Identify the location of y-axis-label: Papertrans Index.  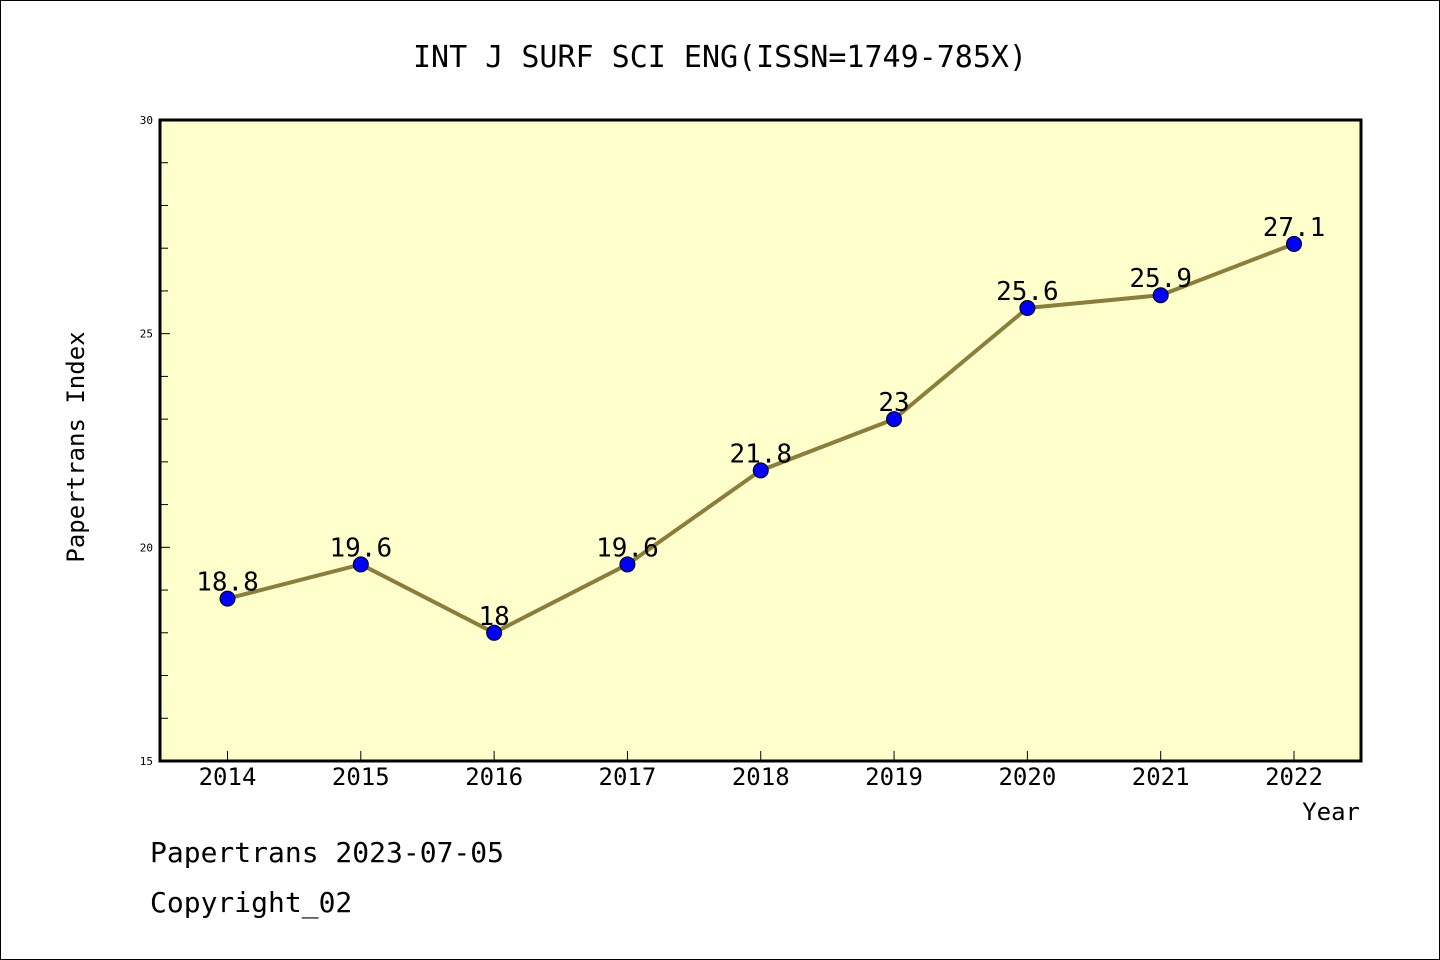
(76, 446).